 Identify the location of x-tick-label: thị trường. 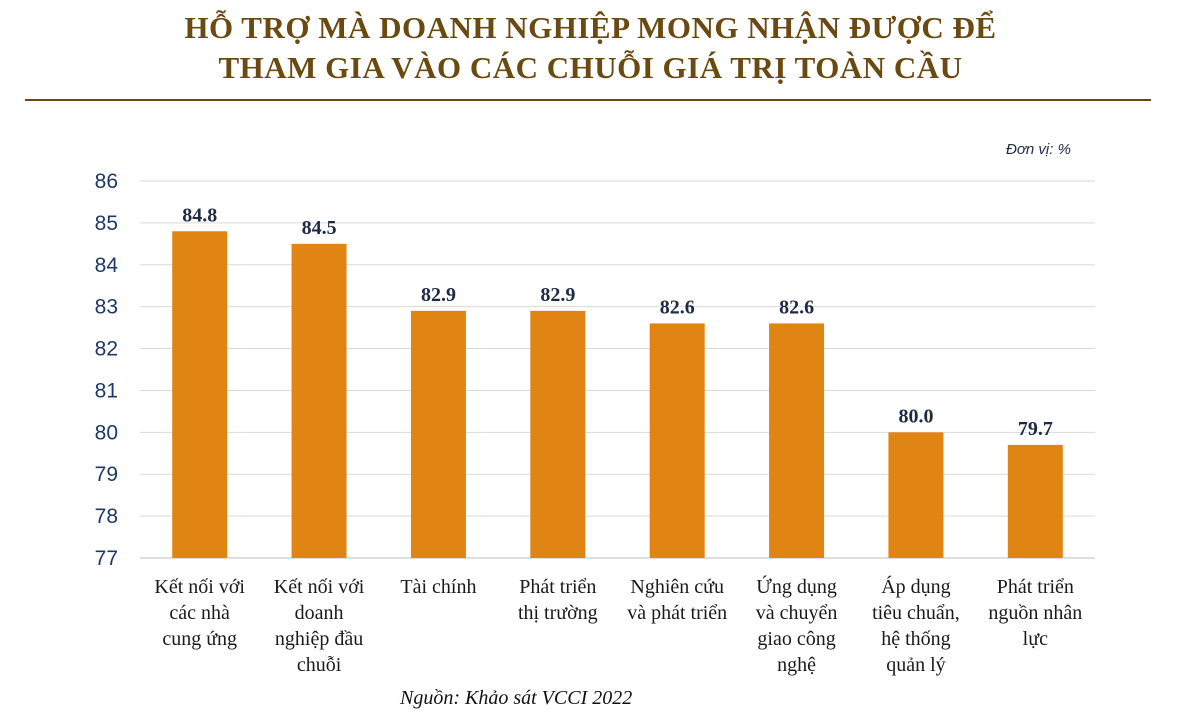
(558, 613).